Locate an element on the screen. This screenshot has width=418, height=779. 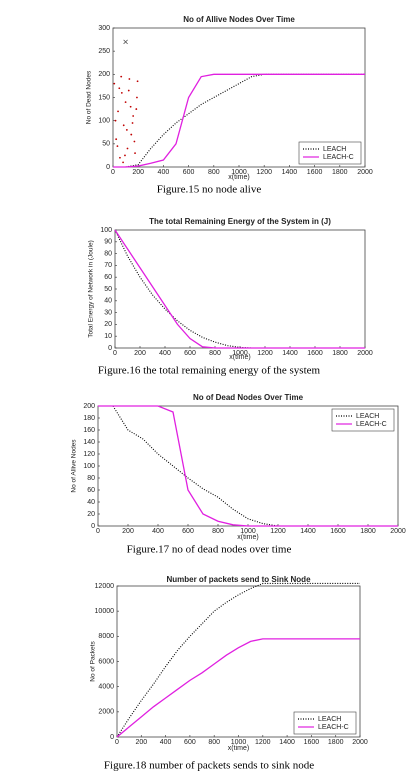
y-tick-label: 50 is located at coordinates (108, 289).